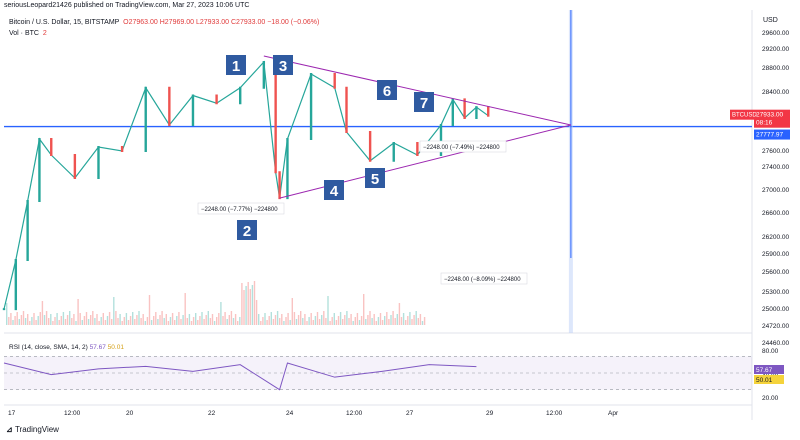 The image size is (800, 440). Describe the element at coordinates (772, 118) in the screenshot. I see `last-price-tag` at that location.